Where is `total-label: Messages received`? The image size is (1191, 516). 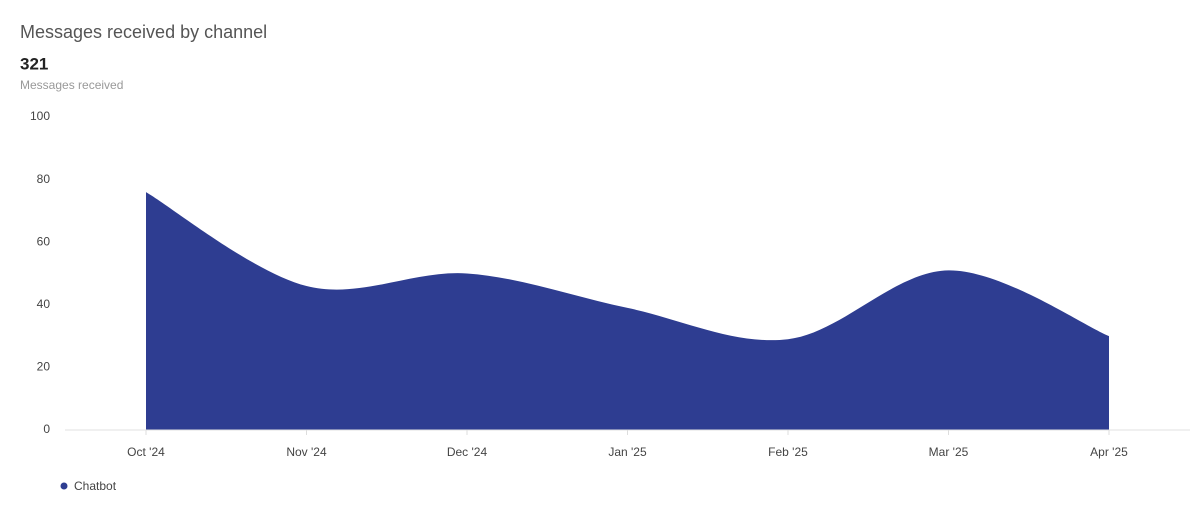
total-label: Messages received is located at coordinates (71, 85).